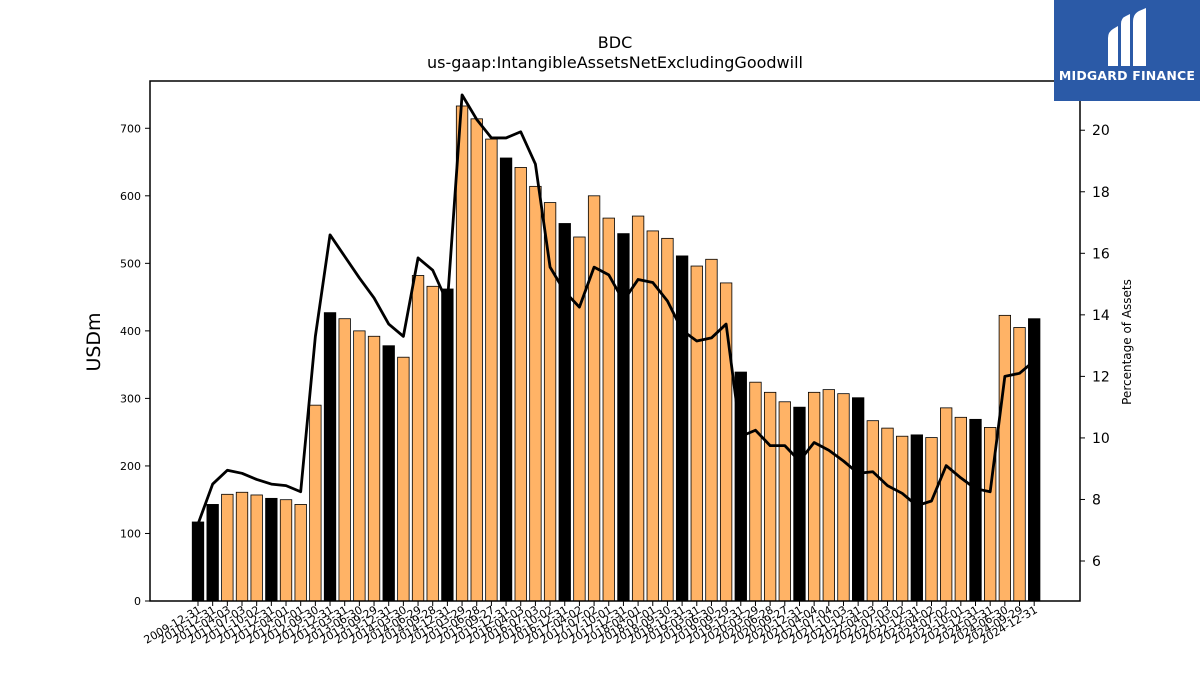 This screenshot has height=675, width=1200. I want to click on y2-tick-label: 18, so click(1101, 193).